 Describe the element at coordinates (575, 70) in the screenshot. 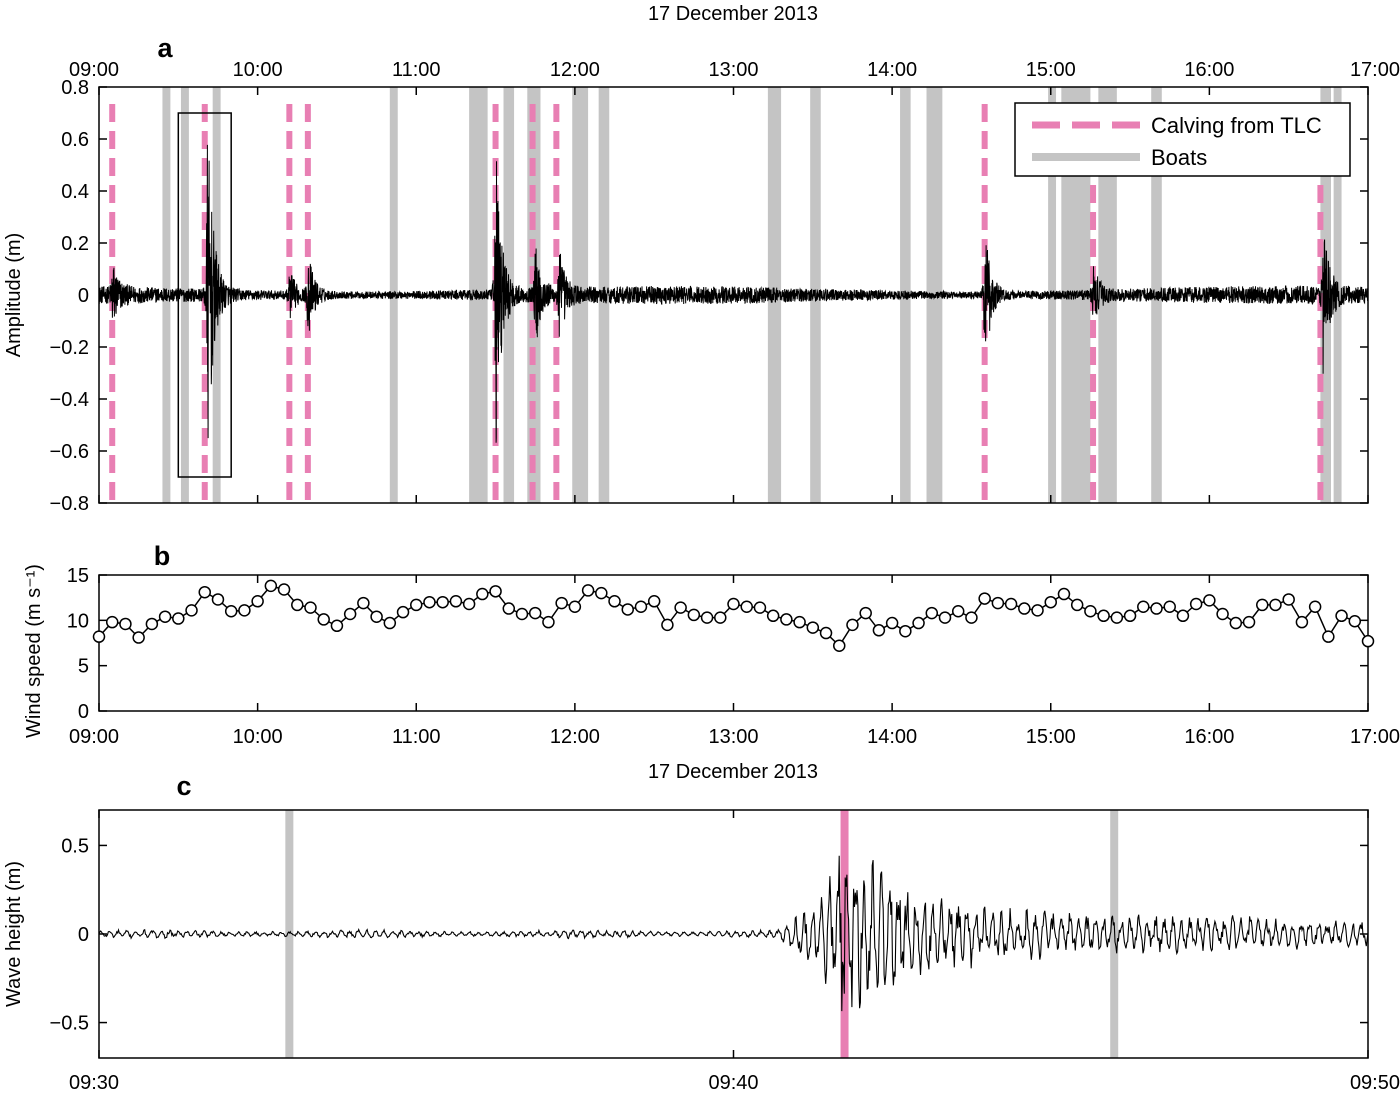

I see `x-tick-label-a: 12:00` at that location.